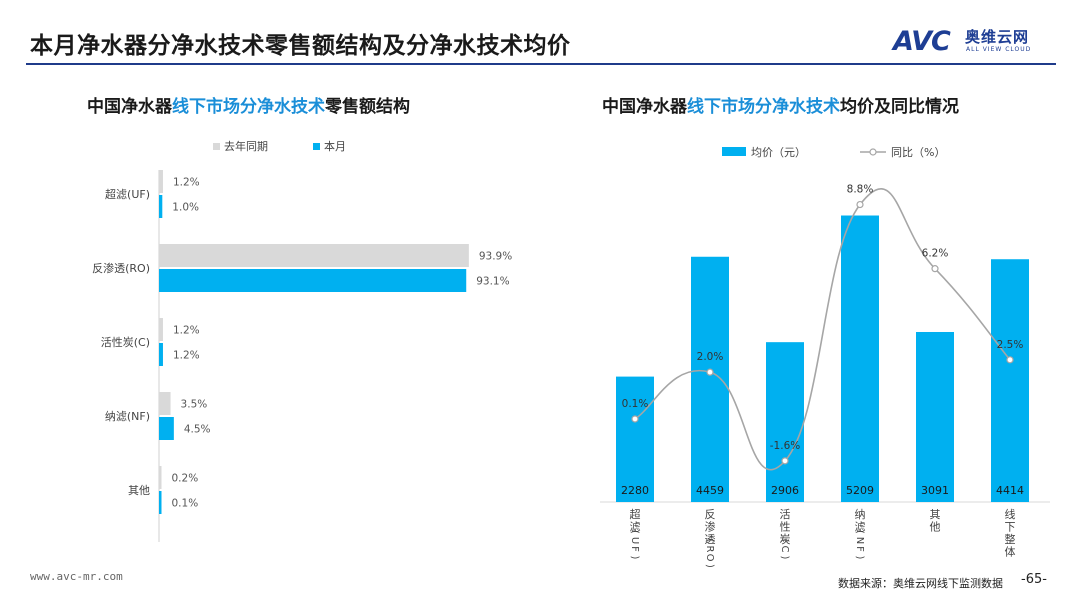  What do you see at coordinates (763, 107) in the screenshot?
I see `right-title-highlight: 线下市场分净水技术` at bounding box center [763, 107].